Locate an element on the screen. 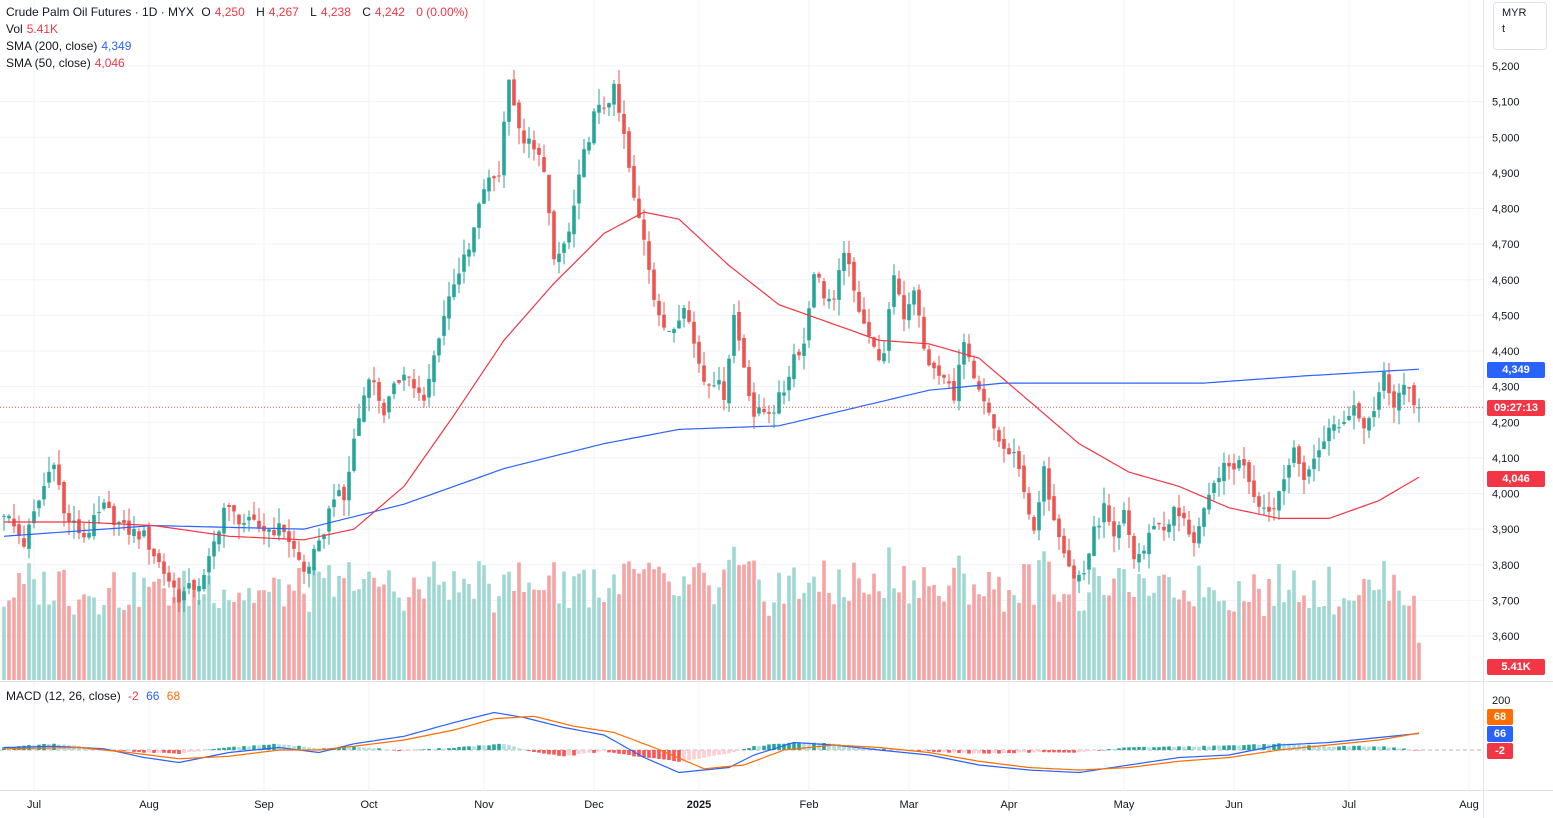 The image size is (1553, 818). time-tick-label: 2025 is located at coordinates (699, 805).